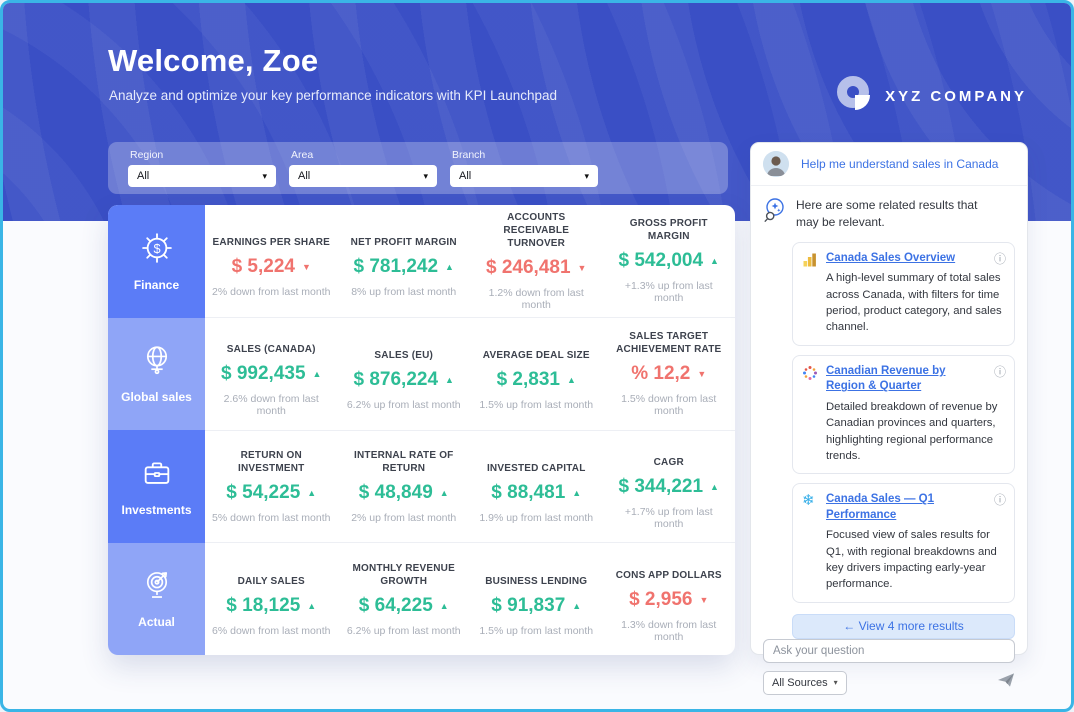  I want to click on view-more-results-button: ← View 4 more results, so click(903, 626).